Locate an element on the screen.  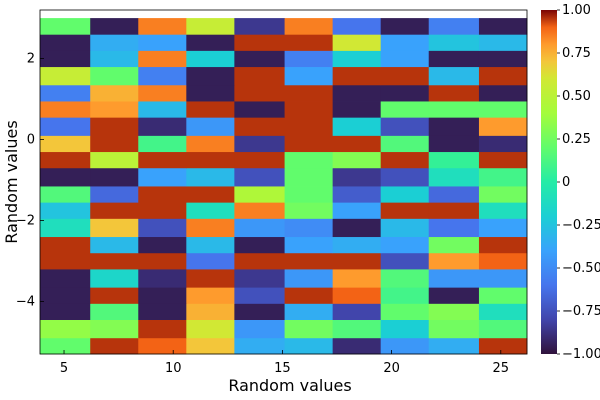
y-tick-label: −4 is located at coordinates (25, 301).